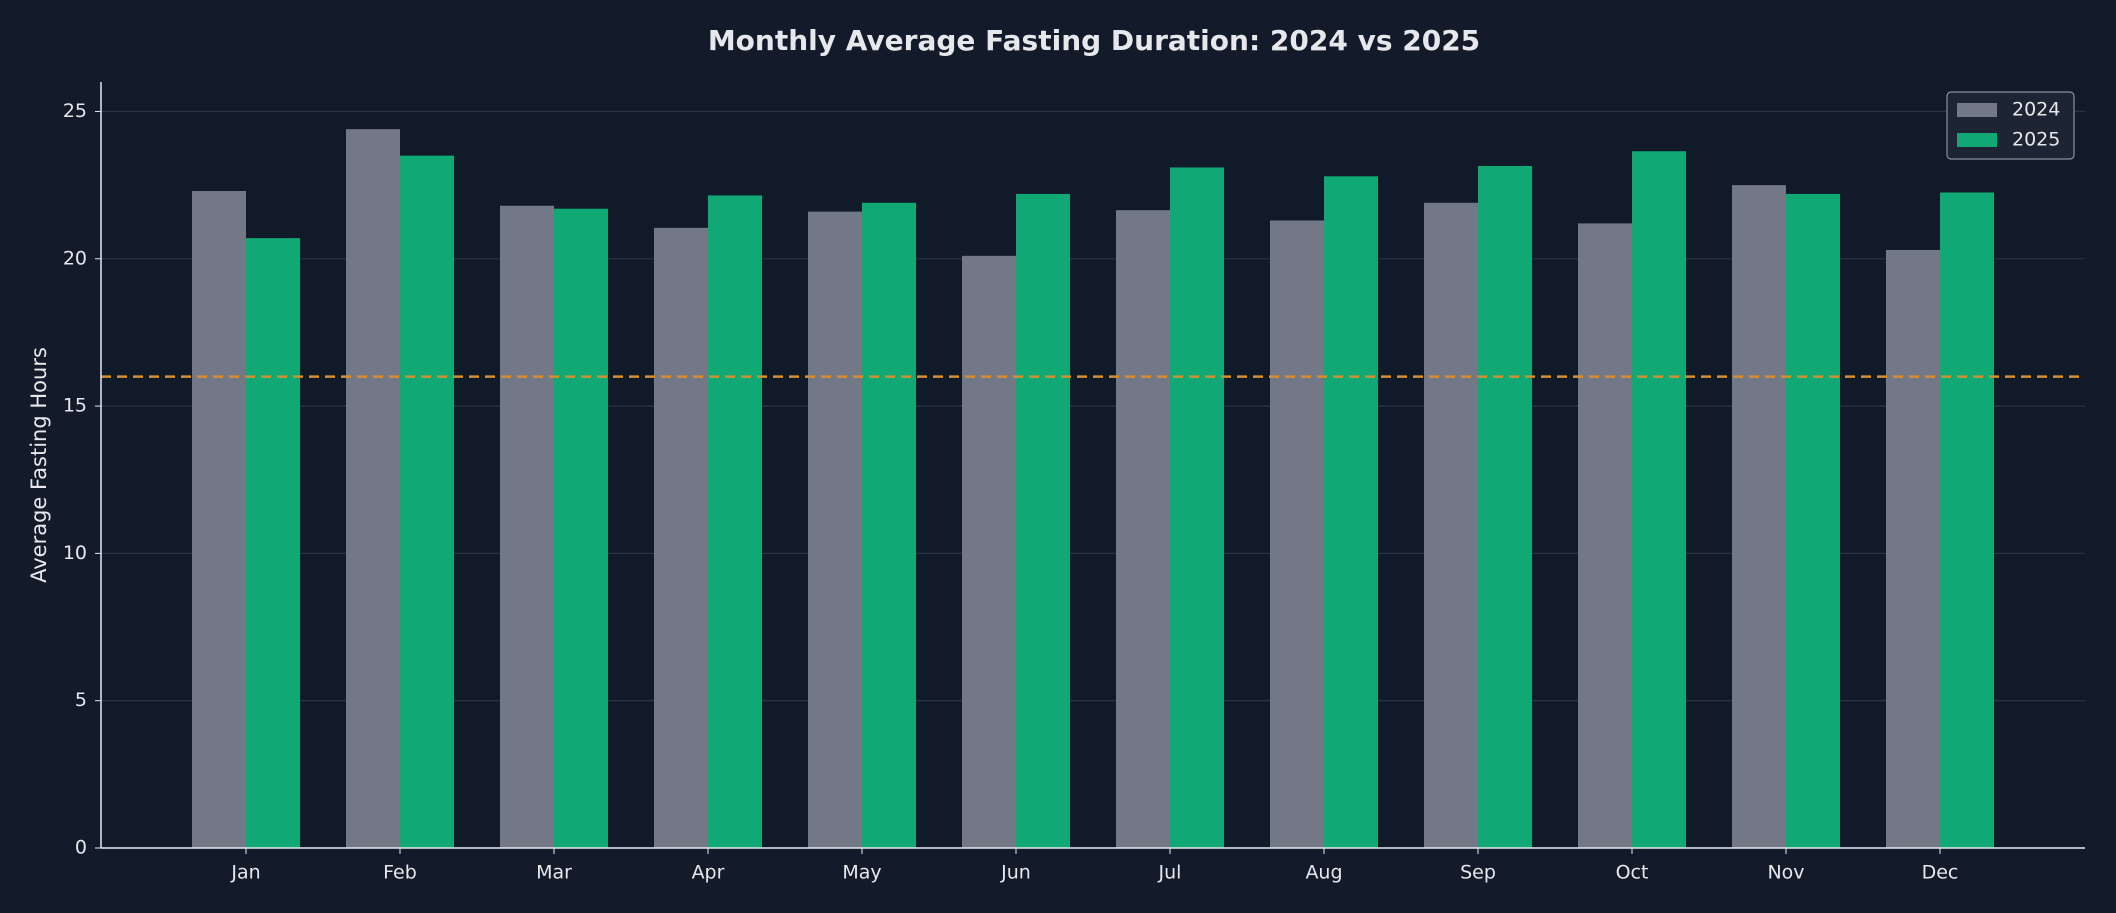  I want to click on x-tick-label: Sep, so click(1478, 873).